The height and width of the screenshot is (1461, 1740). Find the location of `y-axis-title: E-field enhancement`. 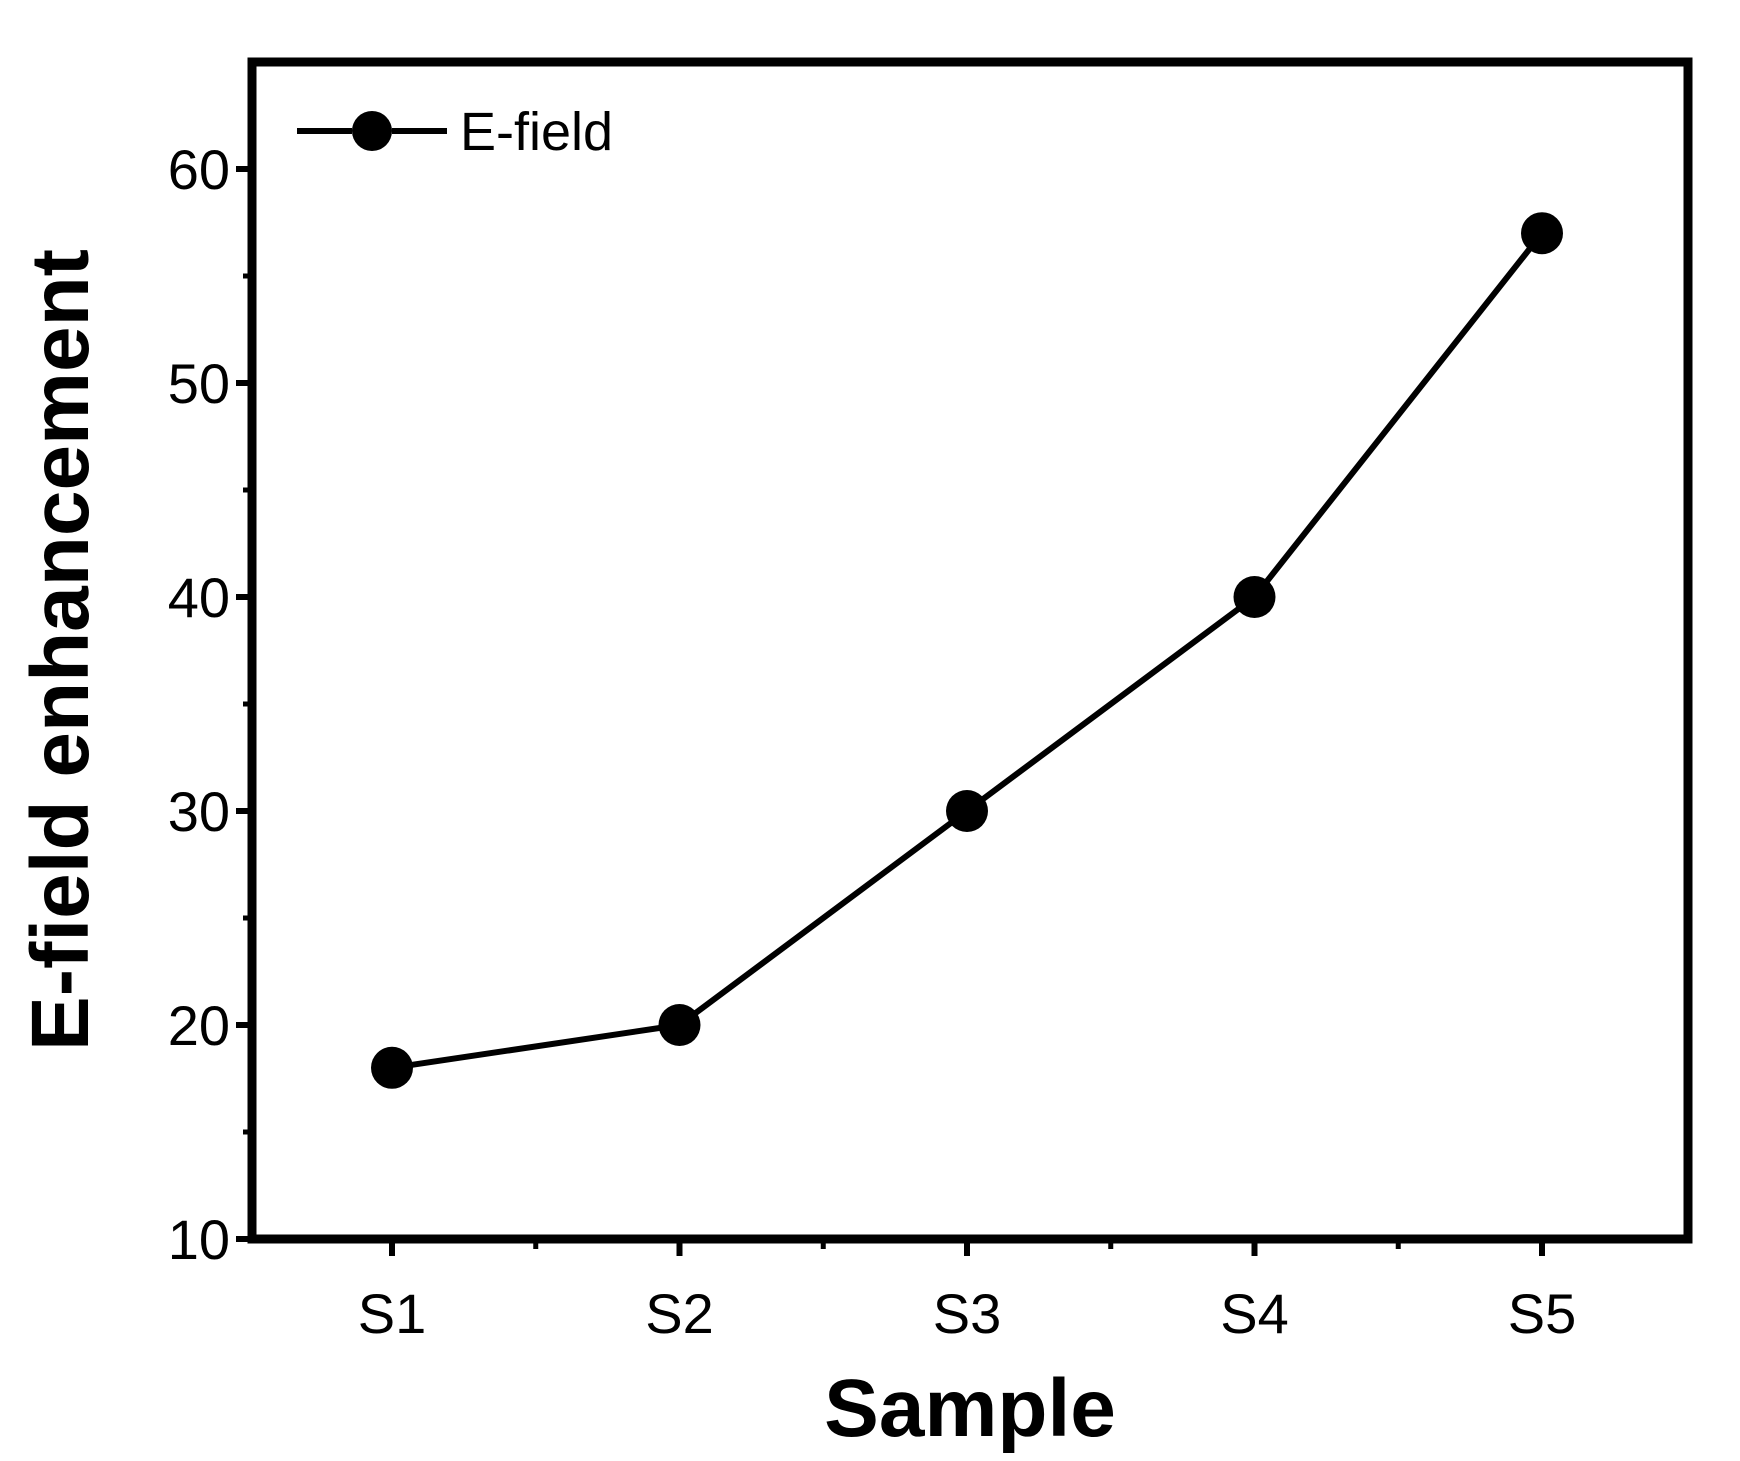

y-axis-title: E-field enhancement is located at coordinates (60, 650).